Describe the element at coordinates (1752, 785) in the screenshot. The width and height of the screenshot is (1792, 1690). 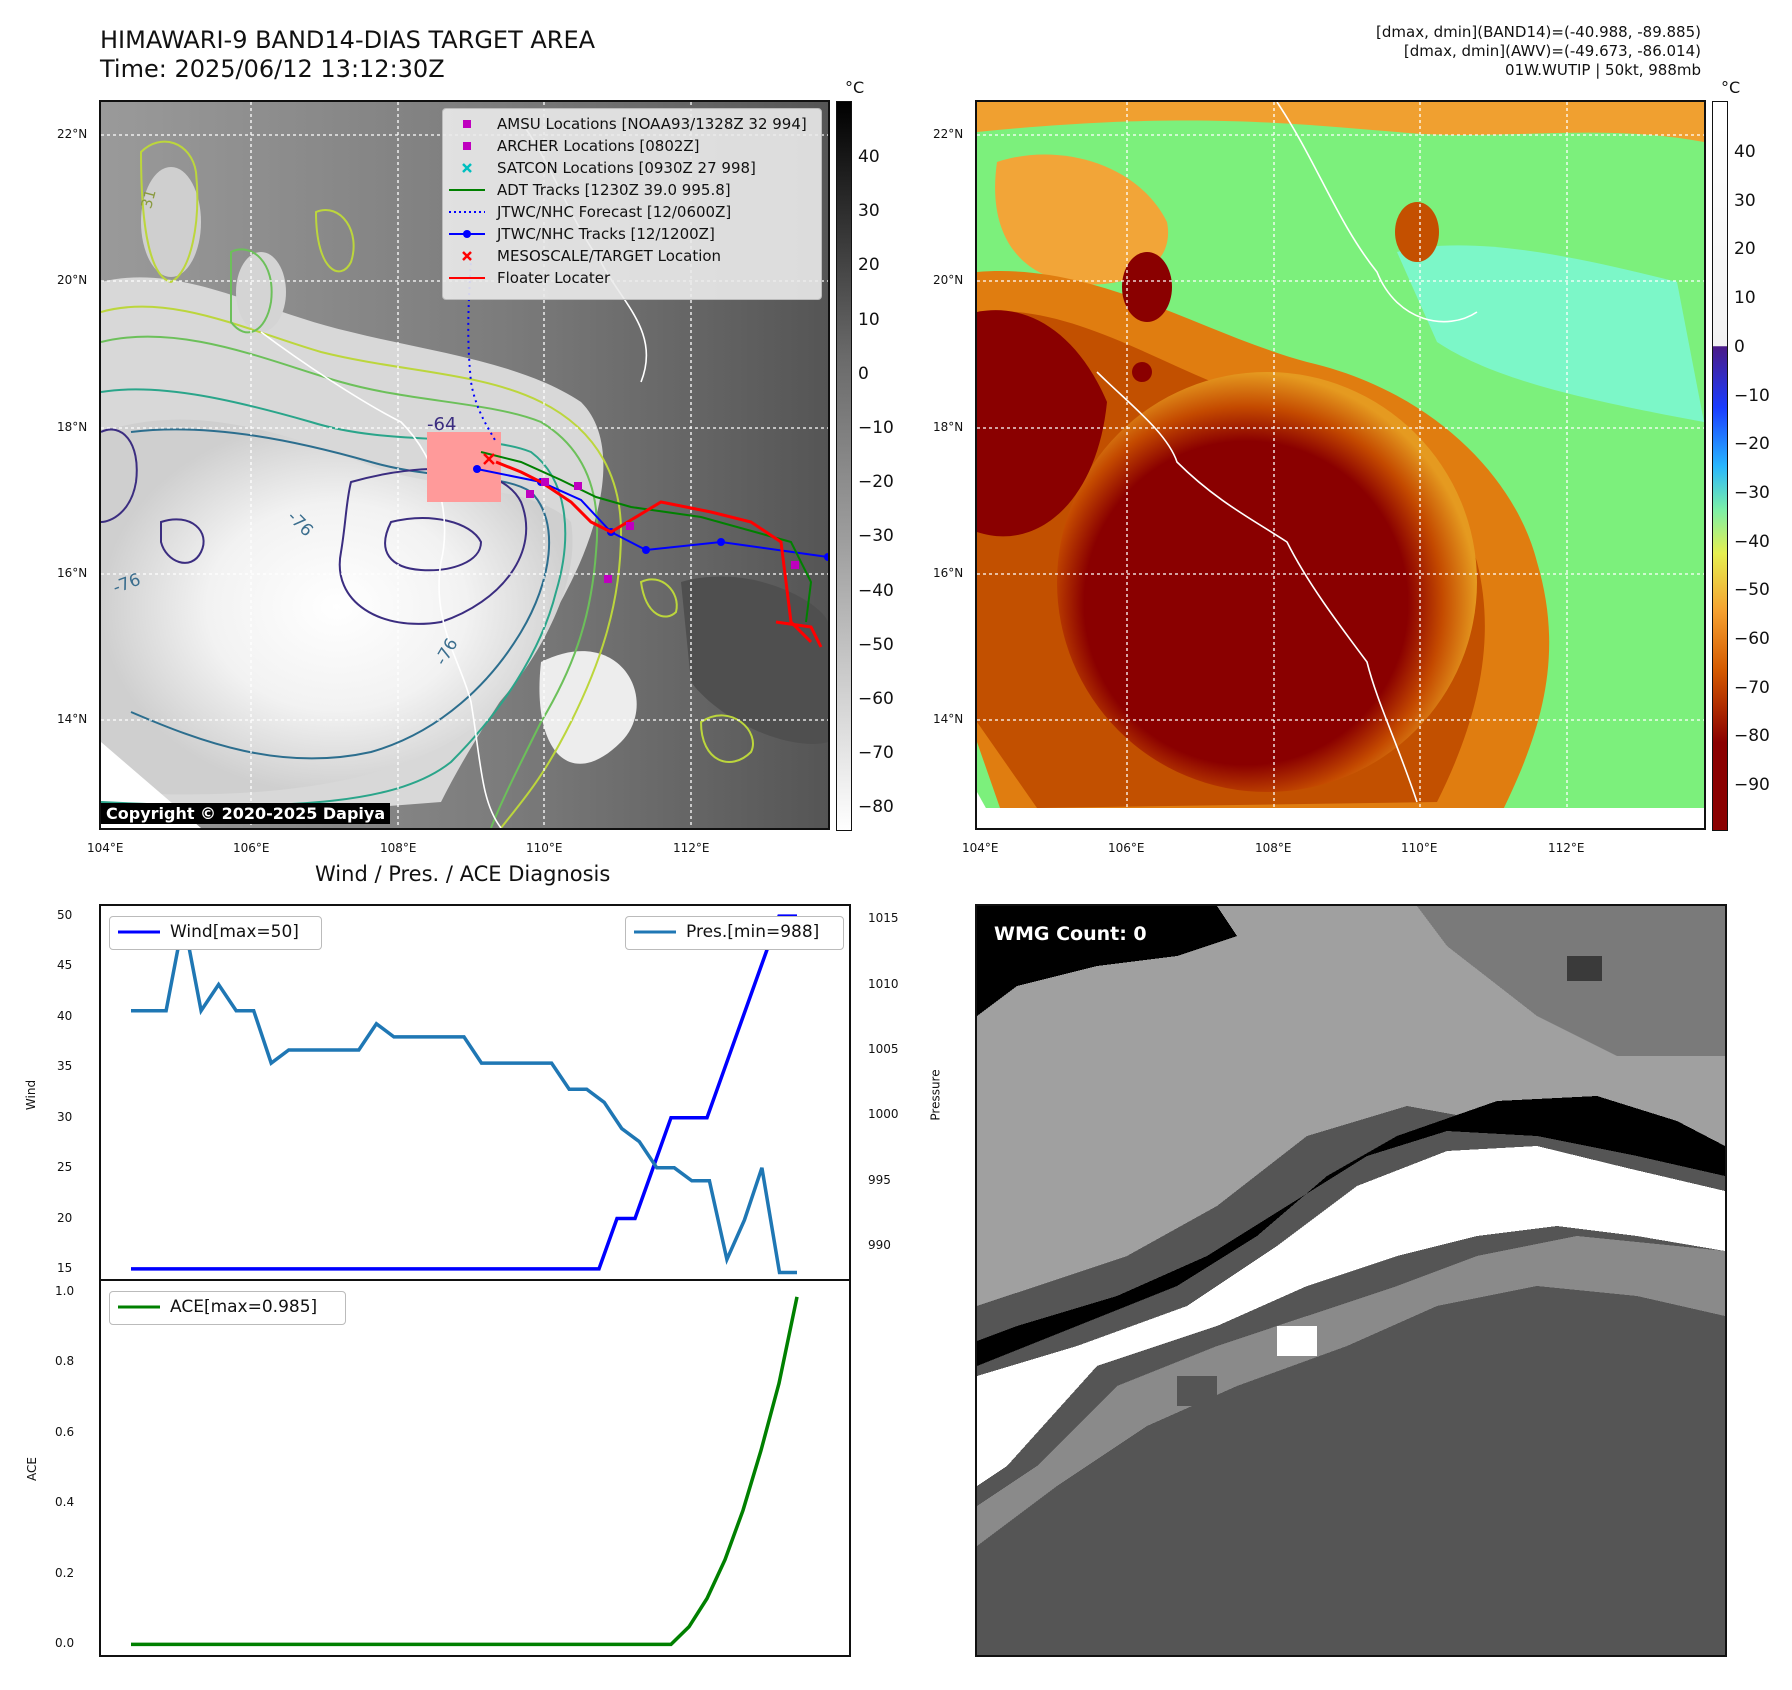
I see `colorbar-tick-label: −90` at that location.